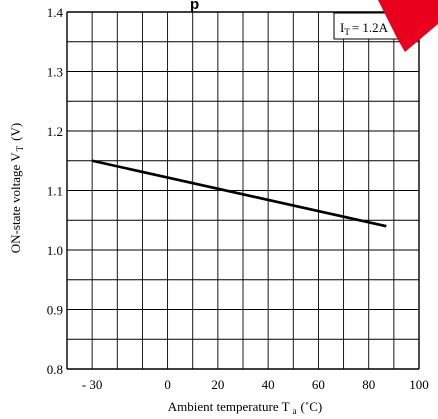 The width and height of the screenshot is (438, 419). Describe the element at coordinates (268, 384) in the screenshot. I see `x-tick-label: 40` at that location.